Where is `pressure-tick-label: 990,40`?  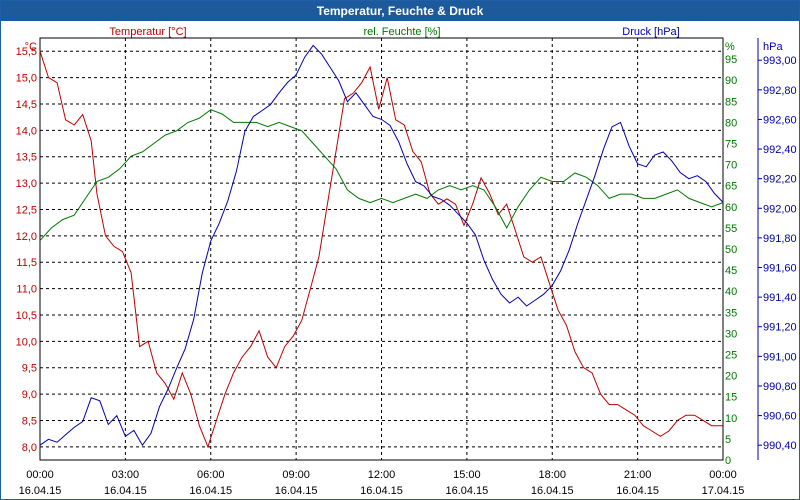
pressure-tick-label: 990,40 is located at coordinates (780, 446).